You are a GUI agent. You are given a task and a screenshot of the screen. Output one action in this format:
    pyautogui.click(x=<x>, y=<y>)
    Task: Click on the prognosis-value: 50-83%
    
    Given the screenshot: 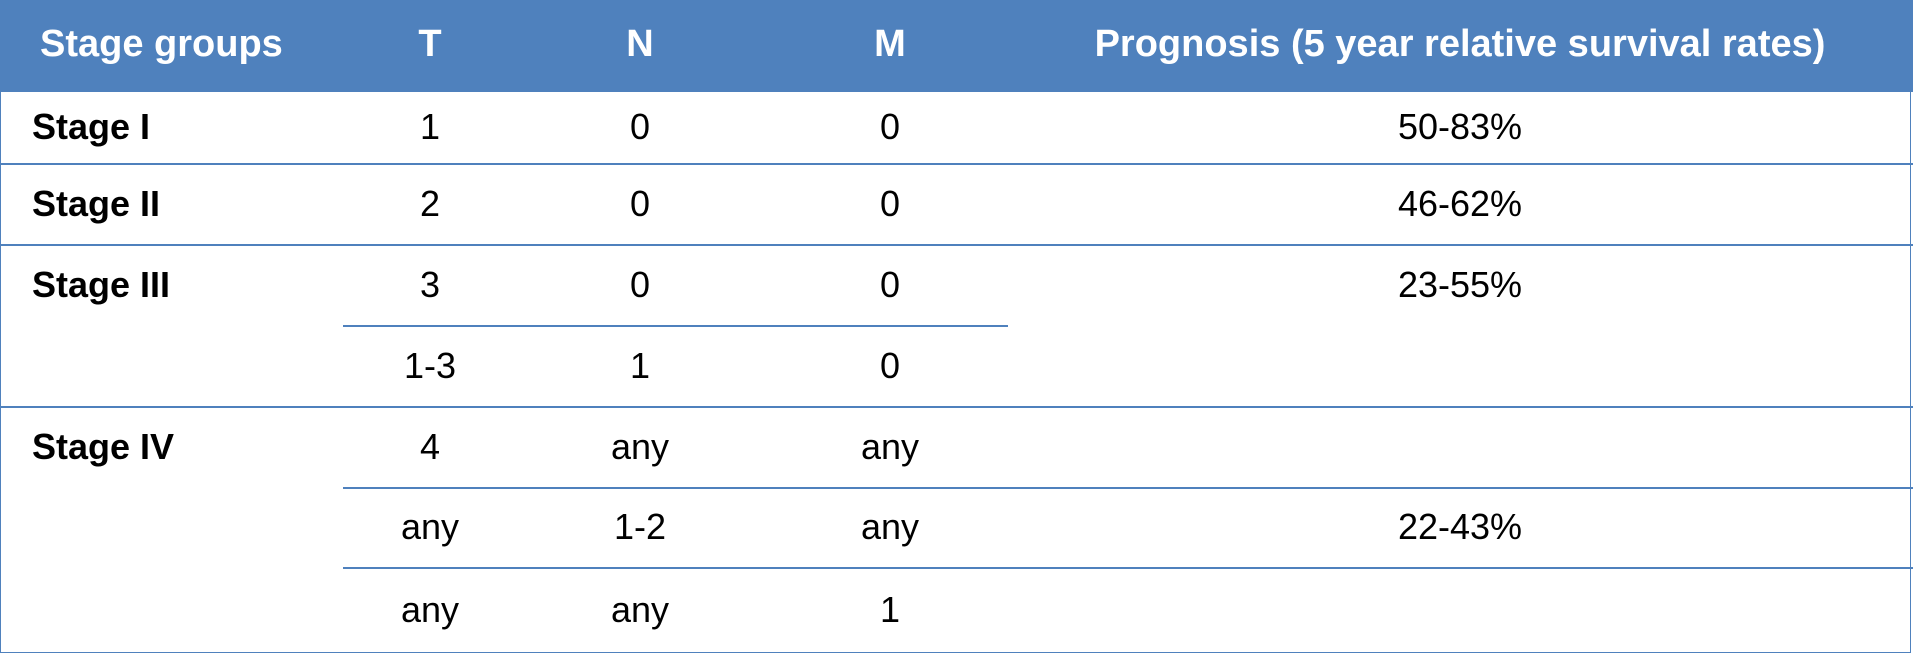 What is the action you would take?
    pyautogui.click(x=1460, y=126)
    